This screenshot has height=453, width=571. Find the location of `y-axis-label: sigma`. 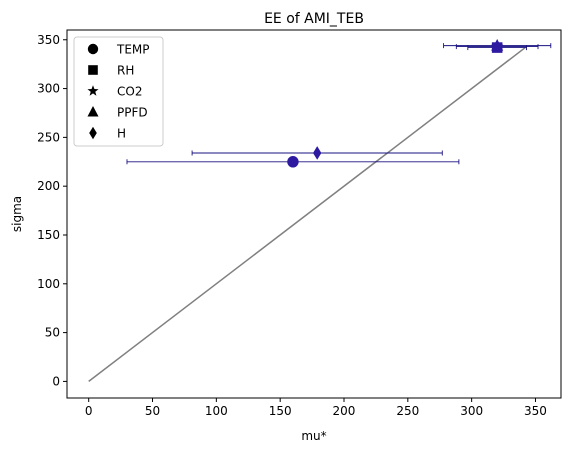

y-axis-label: sigma is located at coordinates (17, 214).